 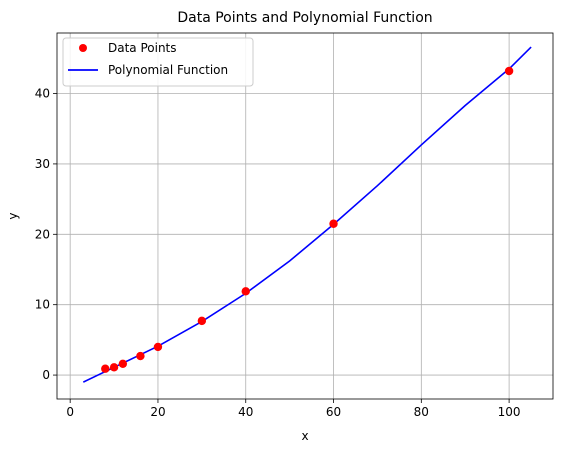 I want to click on x-tick-label: 40, so click(x=245, y=412).